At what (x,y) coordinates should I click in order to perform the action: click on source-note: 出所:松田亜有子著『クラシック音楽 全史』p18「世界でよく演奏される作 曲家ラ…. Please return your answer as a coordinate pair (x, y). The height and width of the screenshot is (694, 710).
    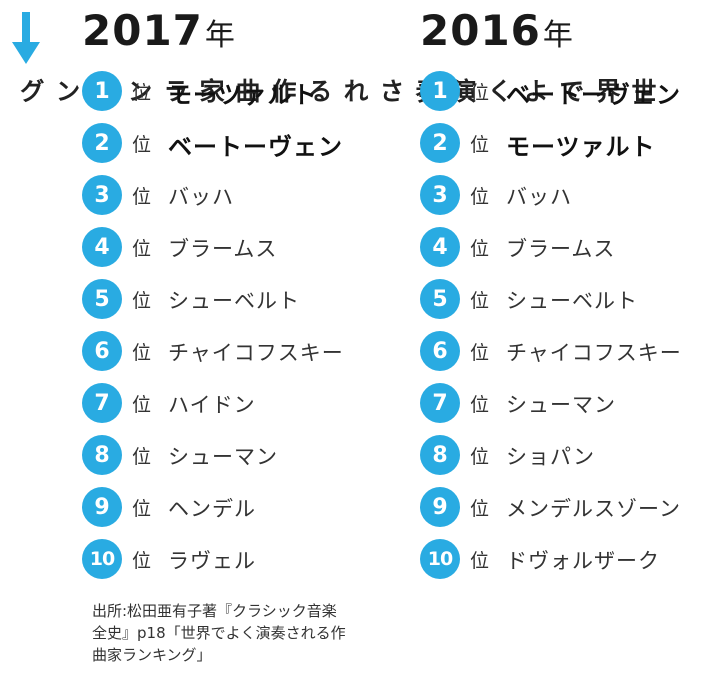
    Looking at the image, I should click on (242, 633).